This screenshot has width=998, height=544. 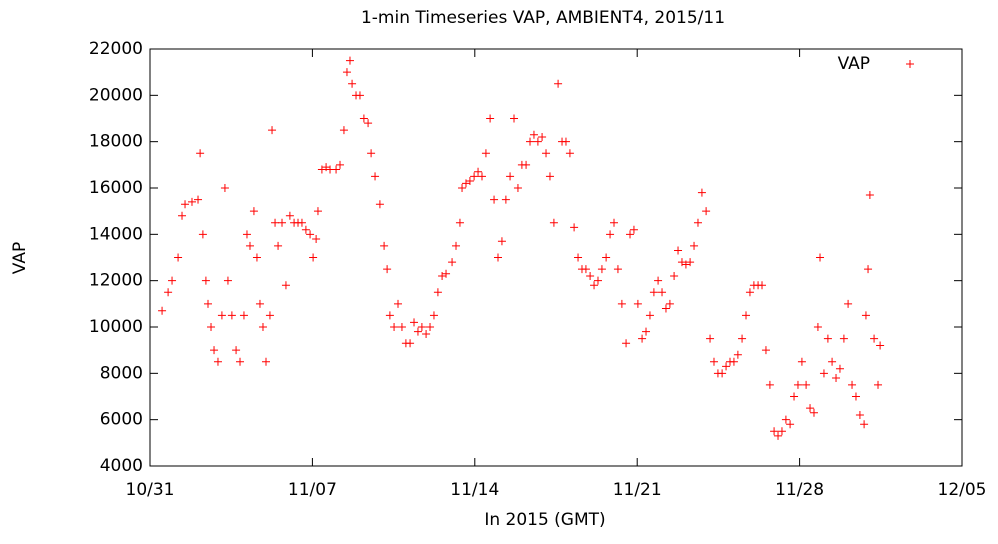 I want to click on y-tick-label: 6000, so click(x=121, y=420).